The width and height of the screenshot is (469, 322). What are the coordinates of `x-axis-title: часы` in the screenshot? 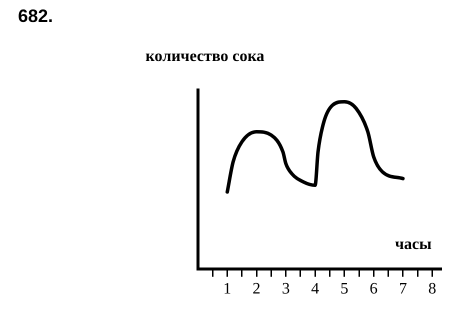 It's located at (413, 245).